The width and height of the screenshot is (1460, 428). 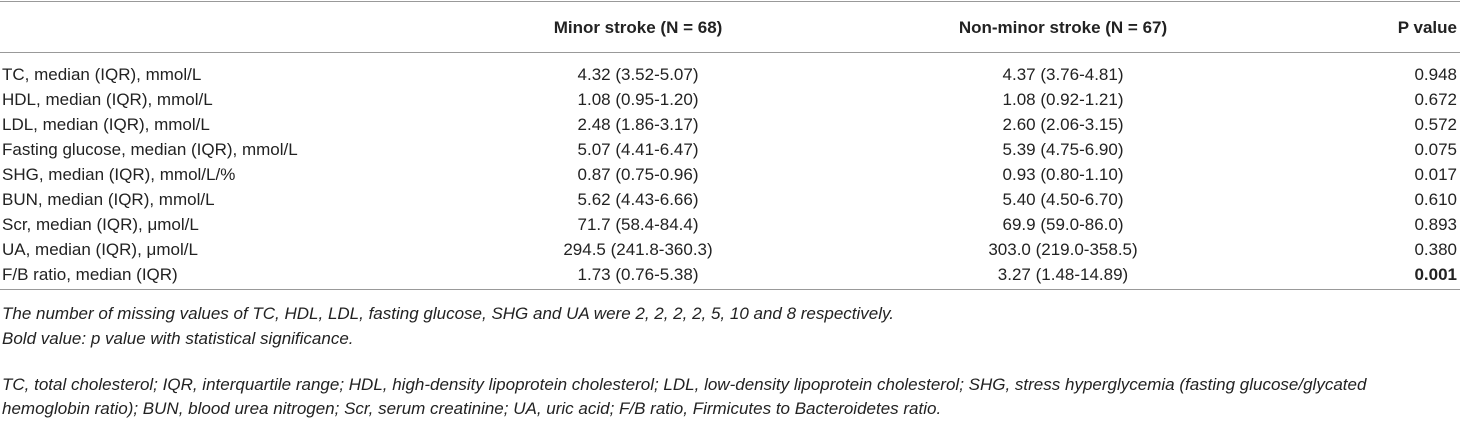 What do you see at coordinates (1435, 74) in the screenshot?
I see `cell-value: 0.948` at bounding box center [1435, 74].